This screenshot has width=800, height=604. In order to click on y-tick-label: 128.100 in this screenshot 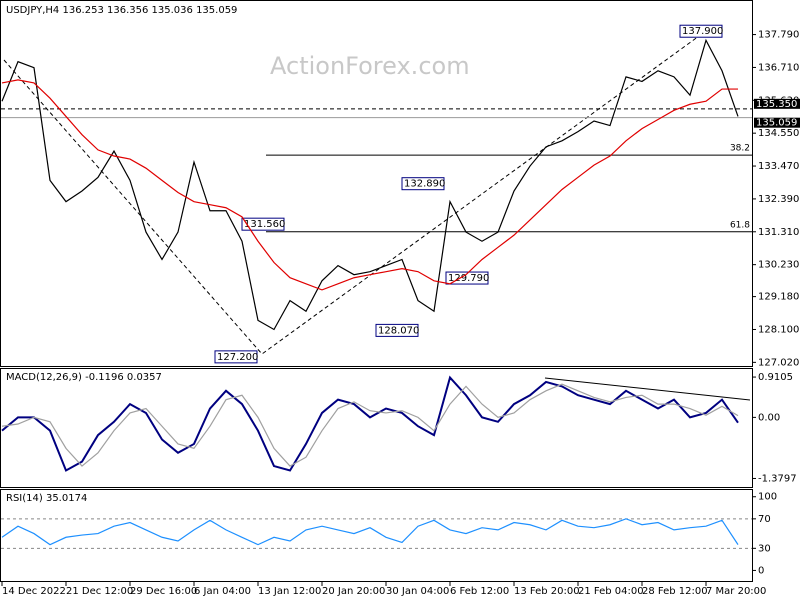, I will do `click(778, 329)`.